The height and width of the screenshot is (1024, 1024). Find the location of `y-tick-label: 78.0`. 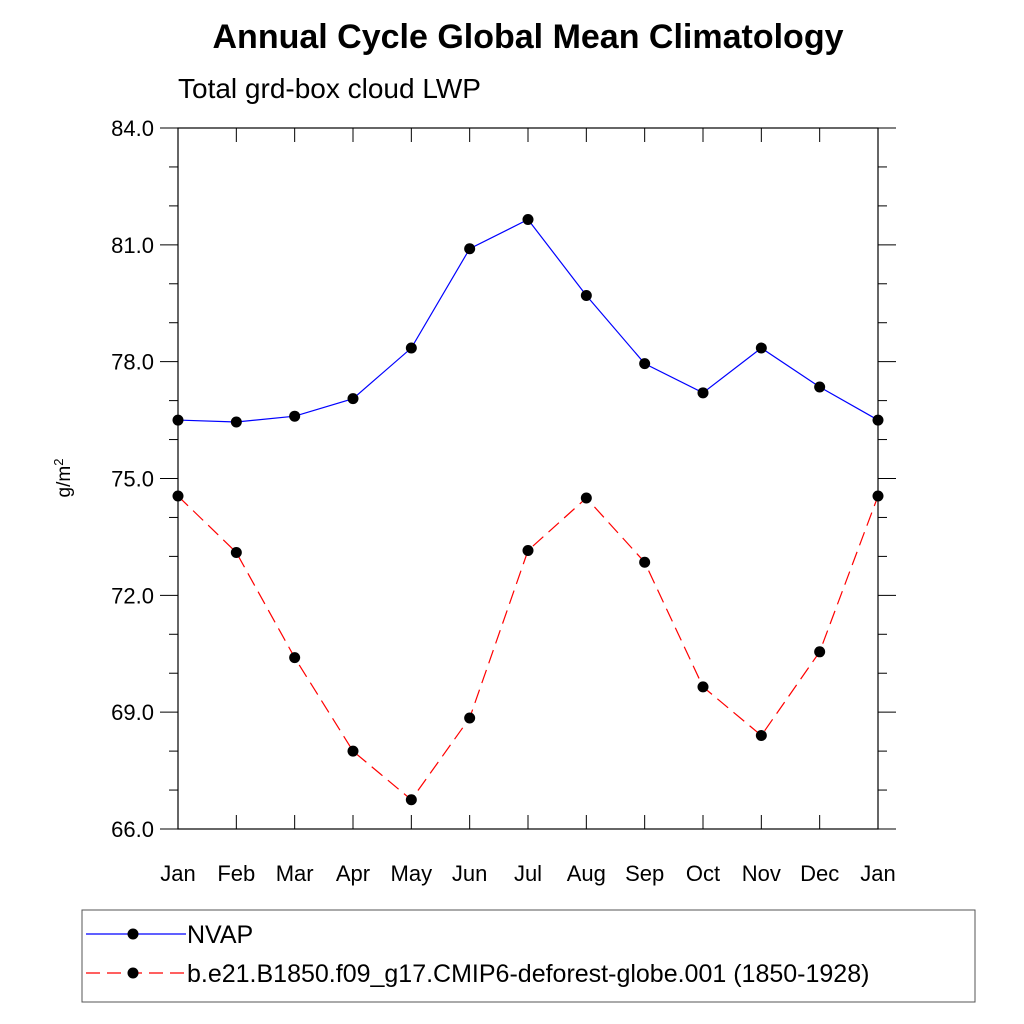

y-tick-label: 78.0 is located at coordinates (132, 362).